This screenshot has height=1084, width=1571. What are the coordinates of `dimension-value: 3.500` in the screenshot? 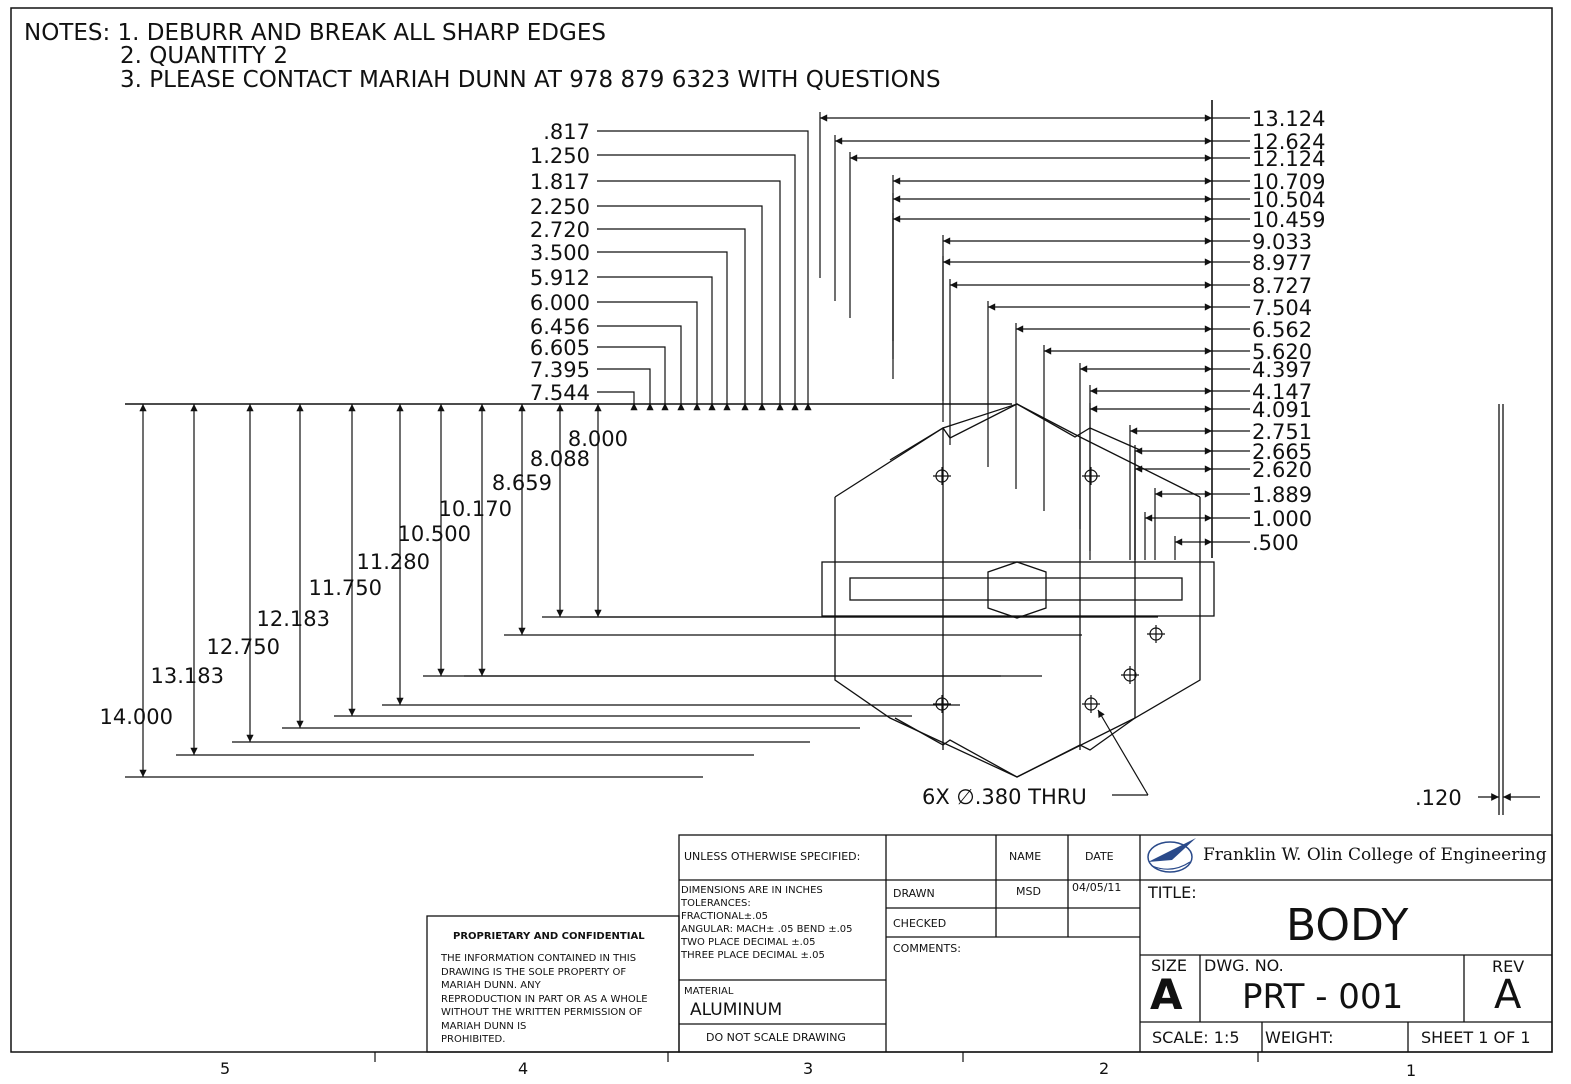 It's located at (560, 253).